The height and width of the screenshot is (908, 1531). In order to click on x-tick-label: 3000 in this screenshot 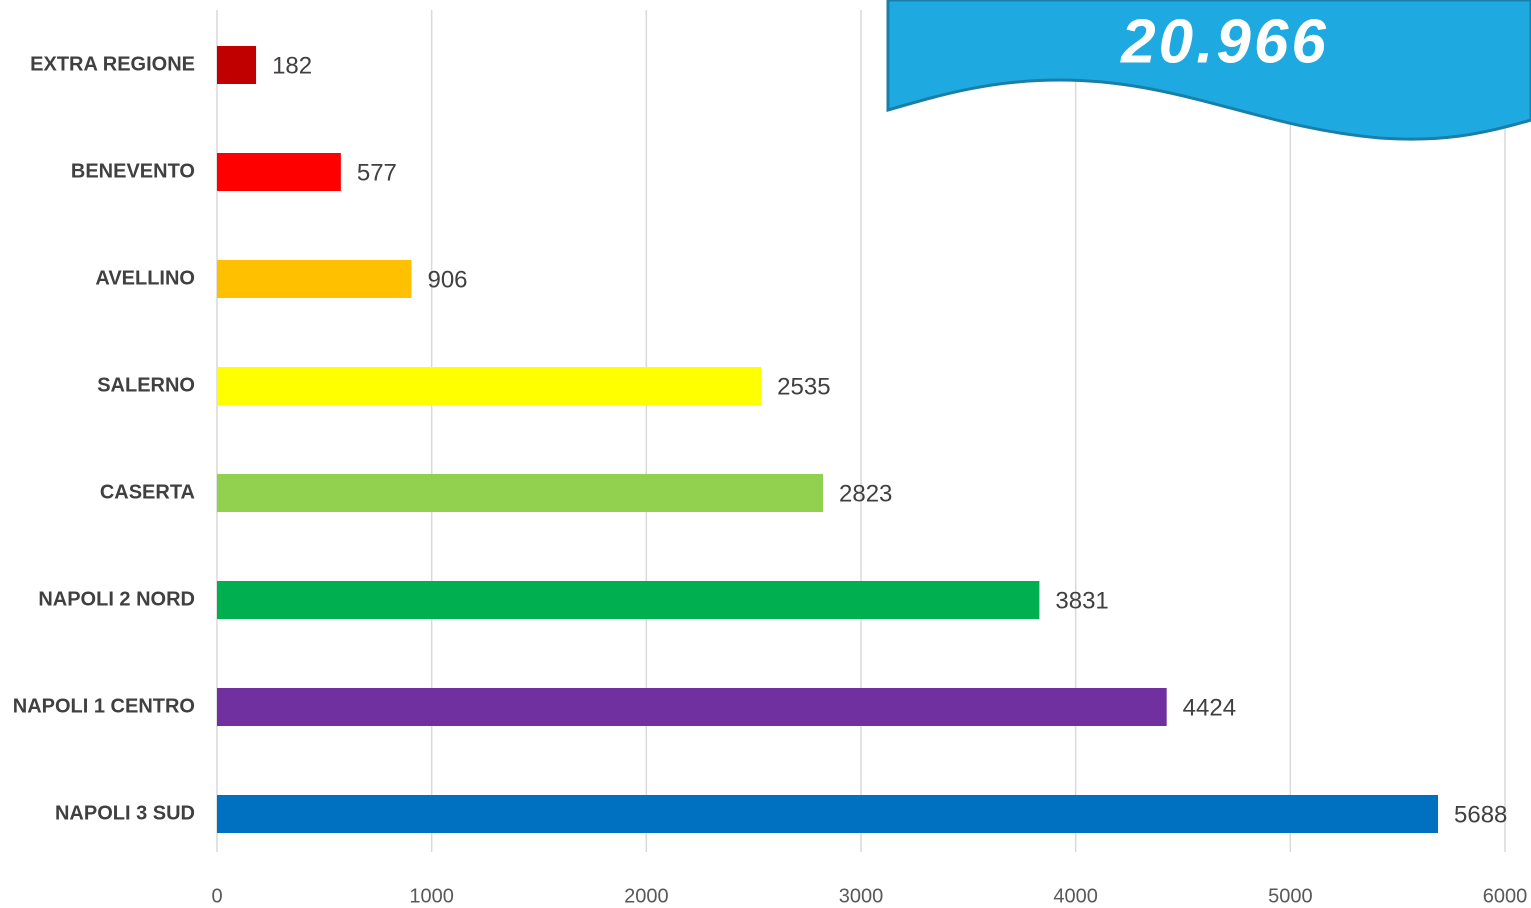, I will do `click(861, 896)`.